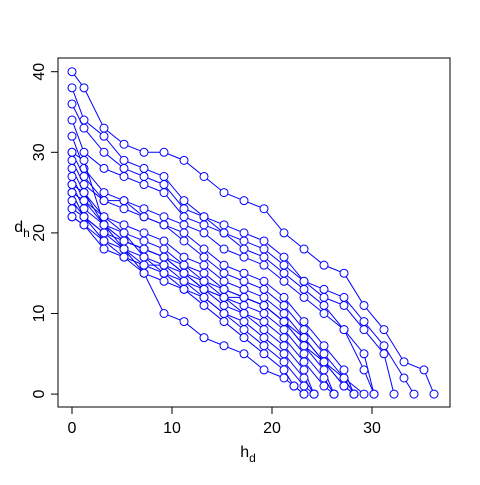 Image resolution: width=480 pixels, height=485 pixels. I want to click on y-tick-label: 30, so click(39, 152).